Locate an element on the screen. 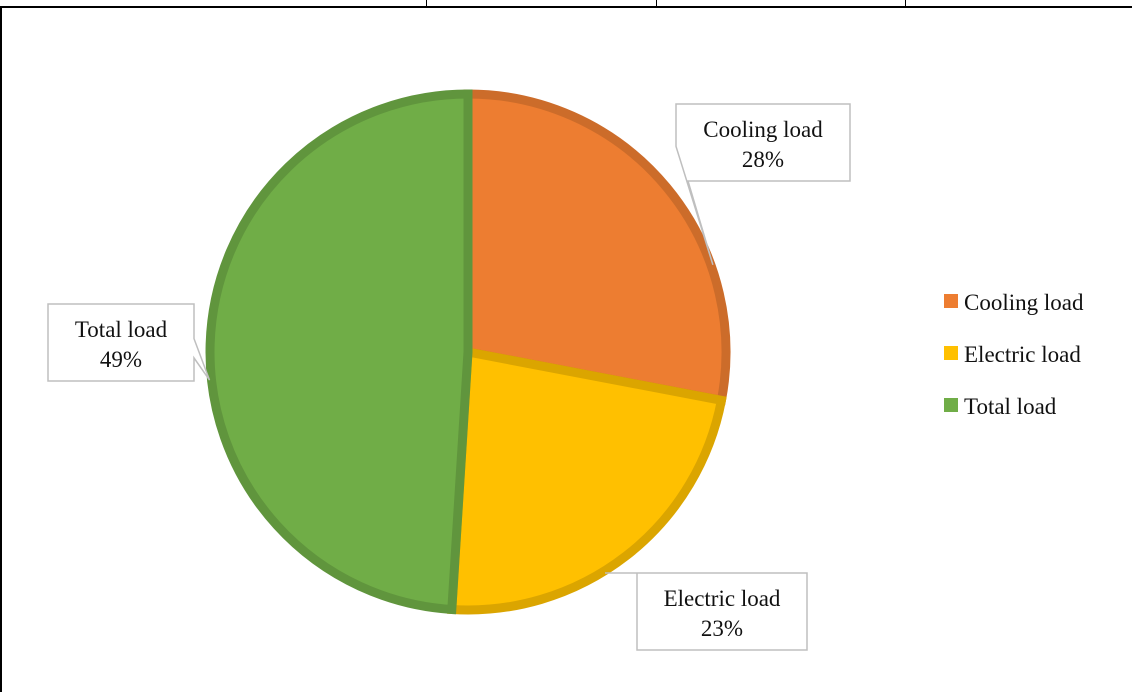  data-label-percent: 28% is located at coordinates (763, 159).